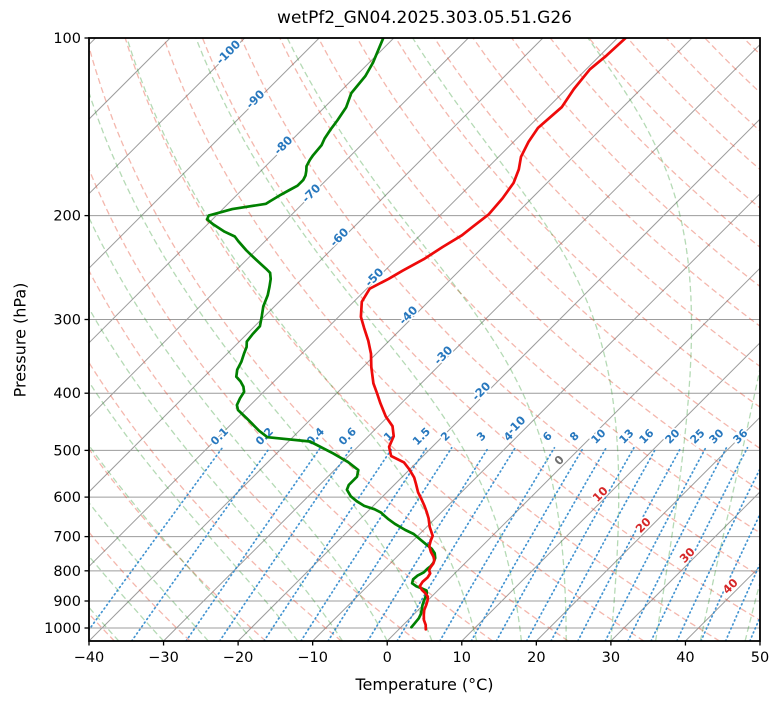 The image size is (775, 708). I want to click on svg-text: 600, so click(67, 498).